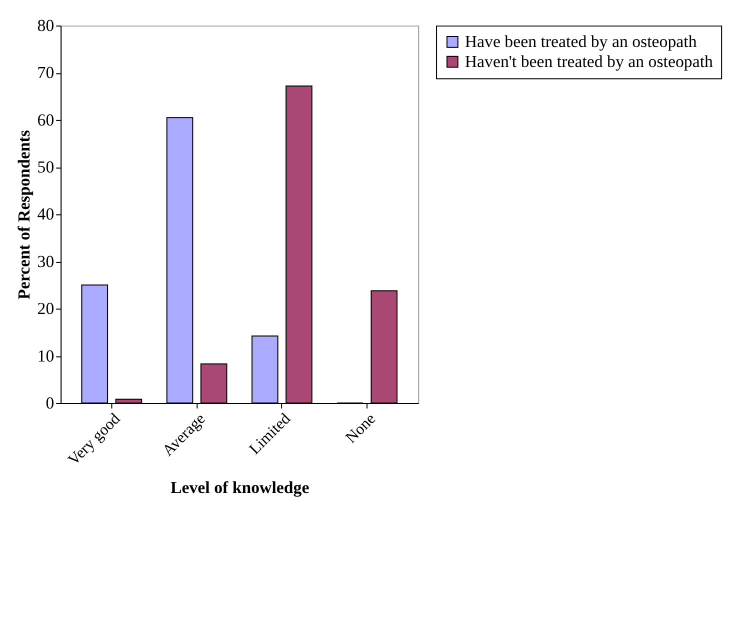 This screenshot has width=737, height=625. Describe the element at coordinates (240, 488) in the screenshot. I see `x-axis-title: Level of knowledge` at that location.